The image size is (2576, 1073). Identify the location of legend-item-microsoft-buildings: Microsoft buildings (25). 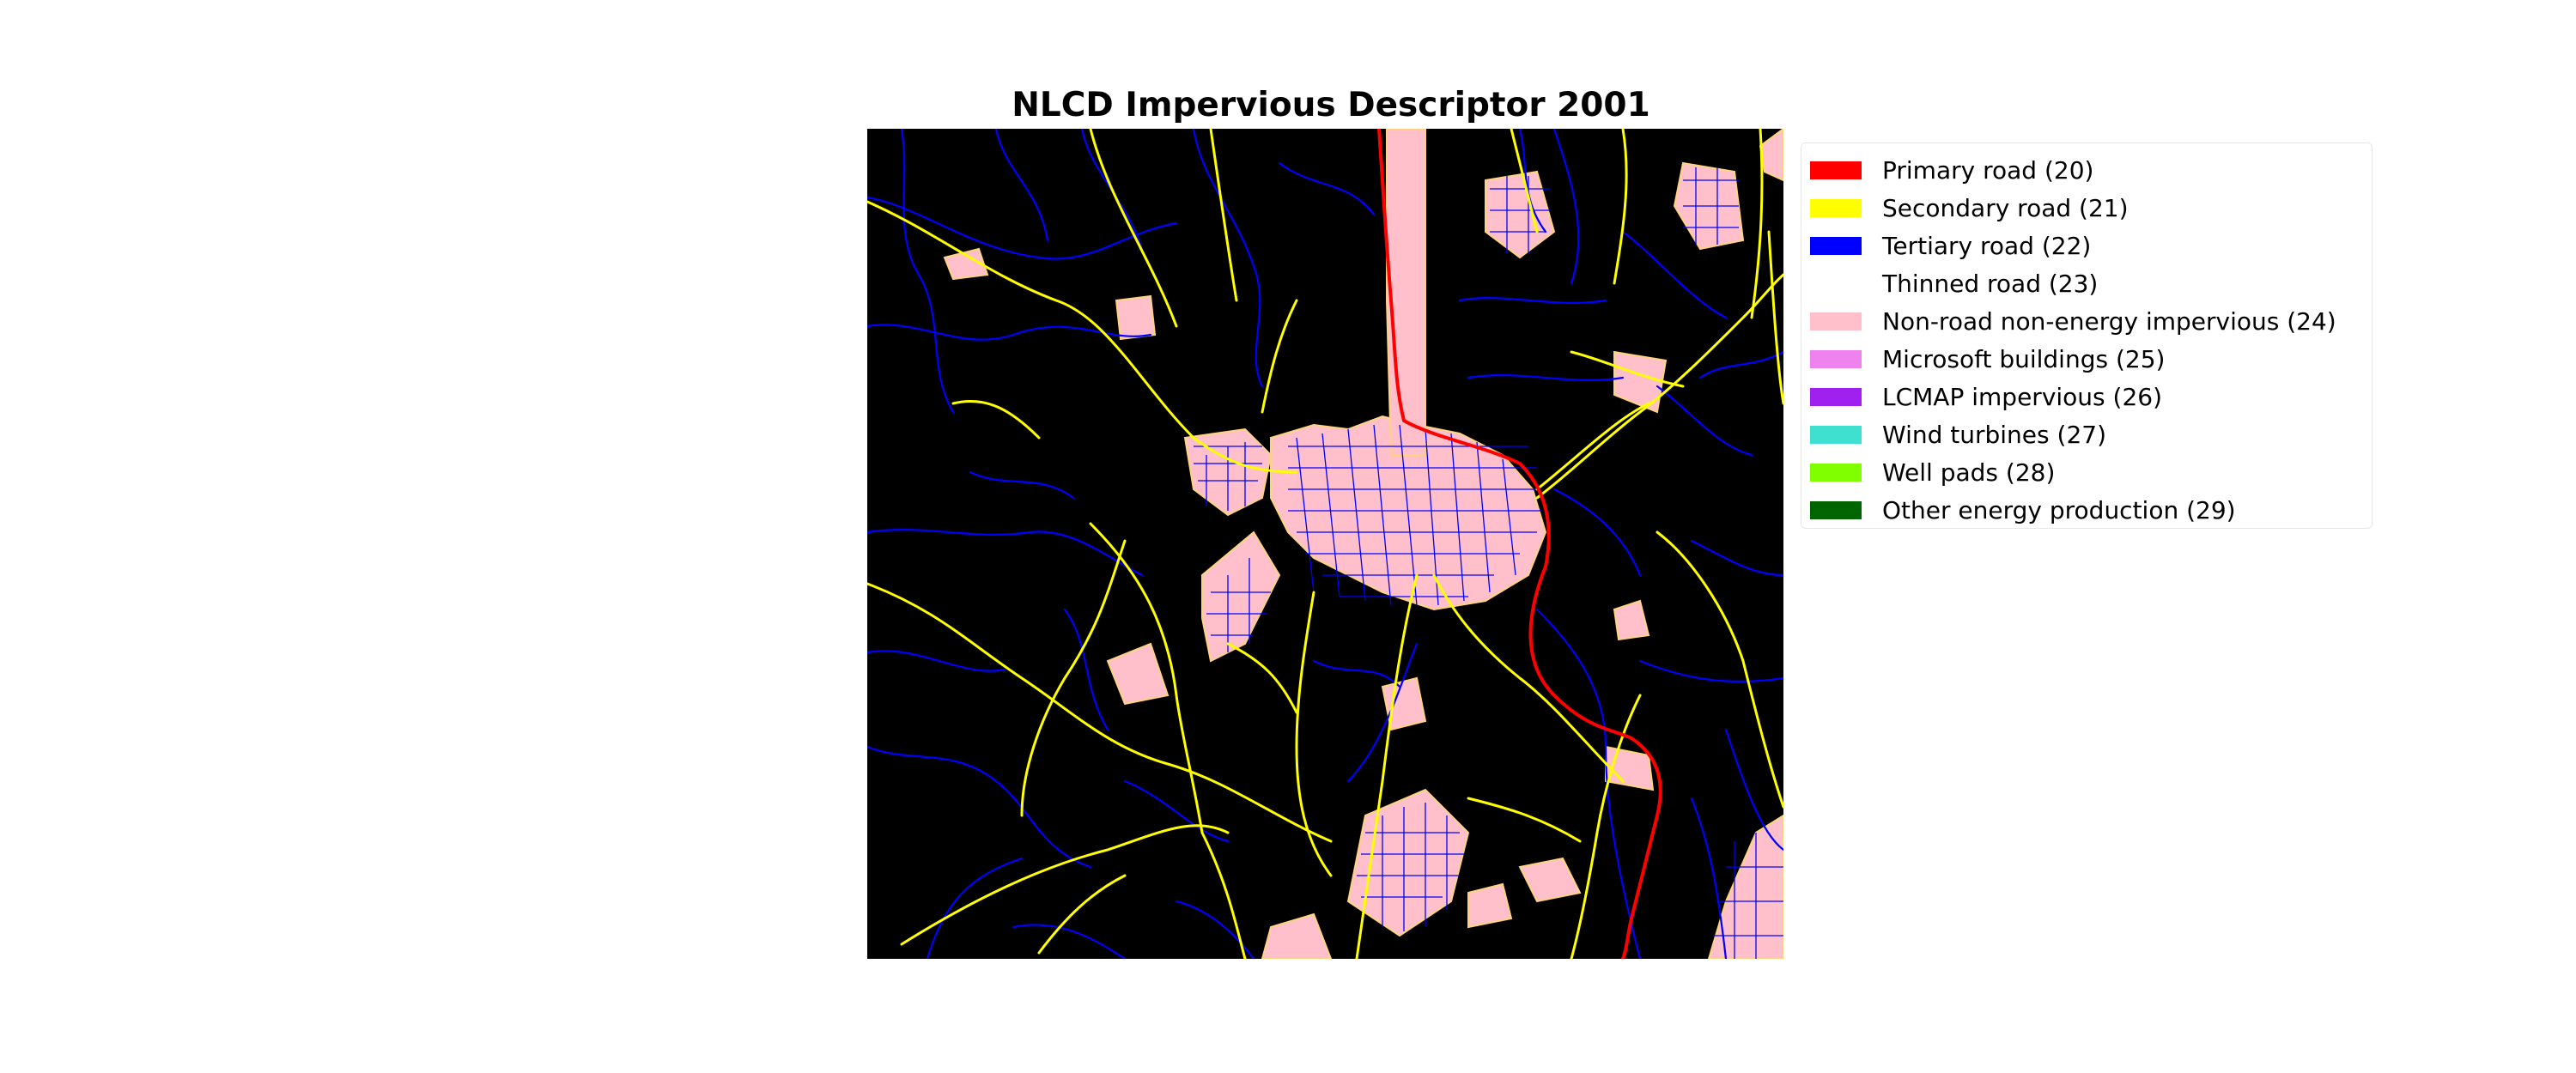
(1988, 359).